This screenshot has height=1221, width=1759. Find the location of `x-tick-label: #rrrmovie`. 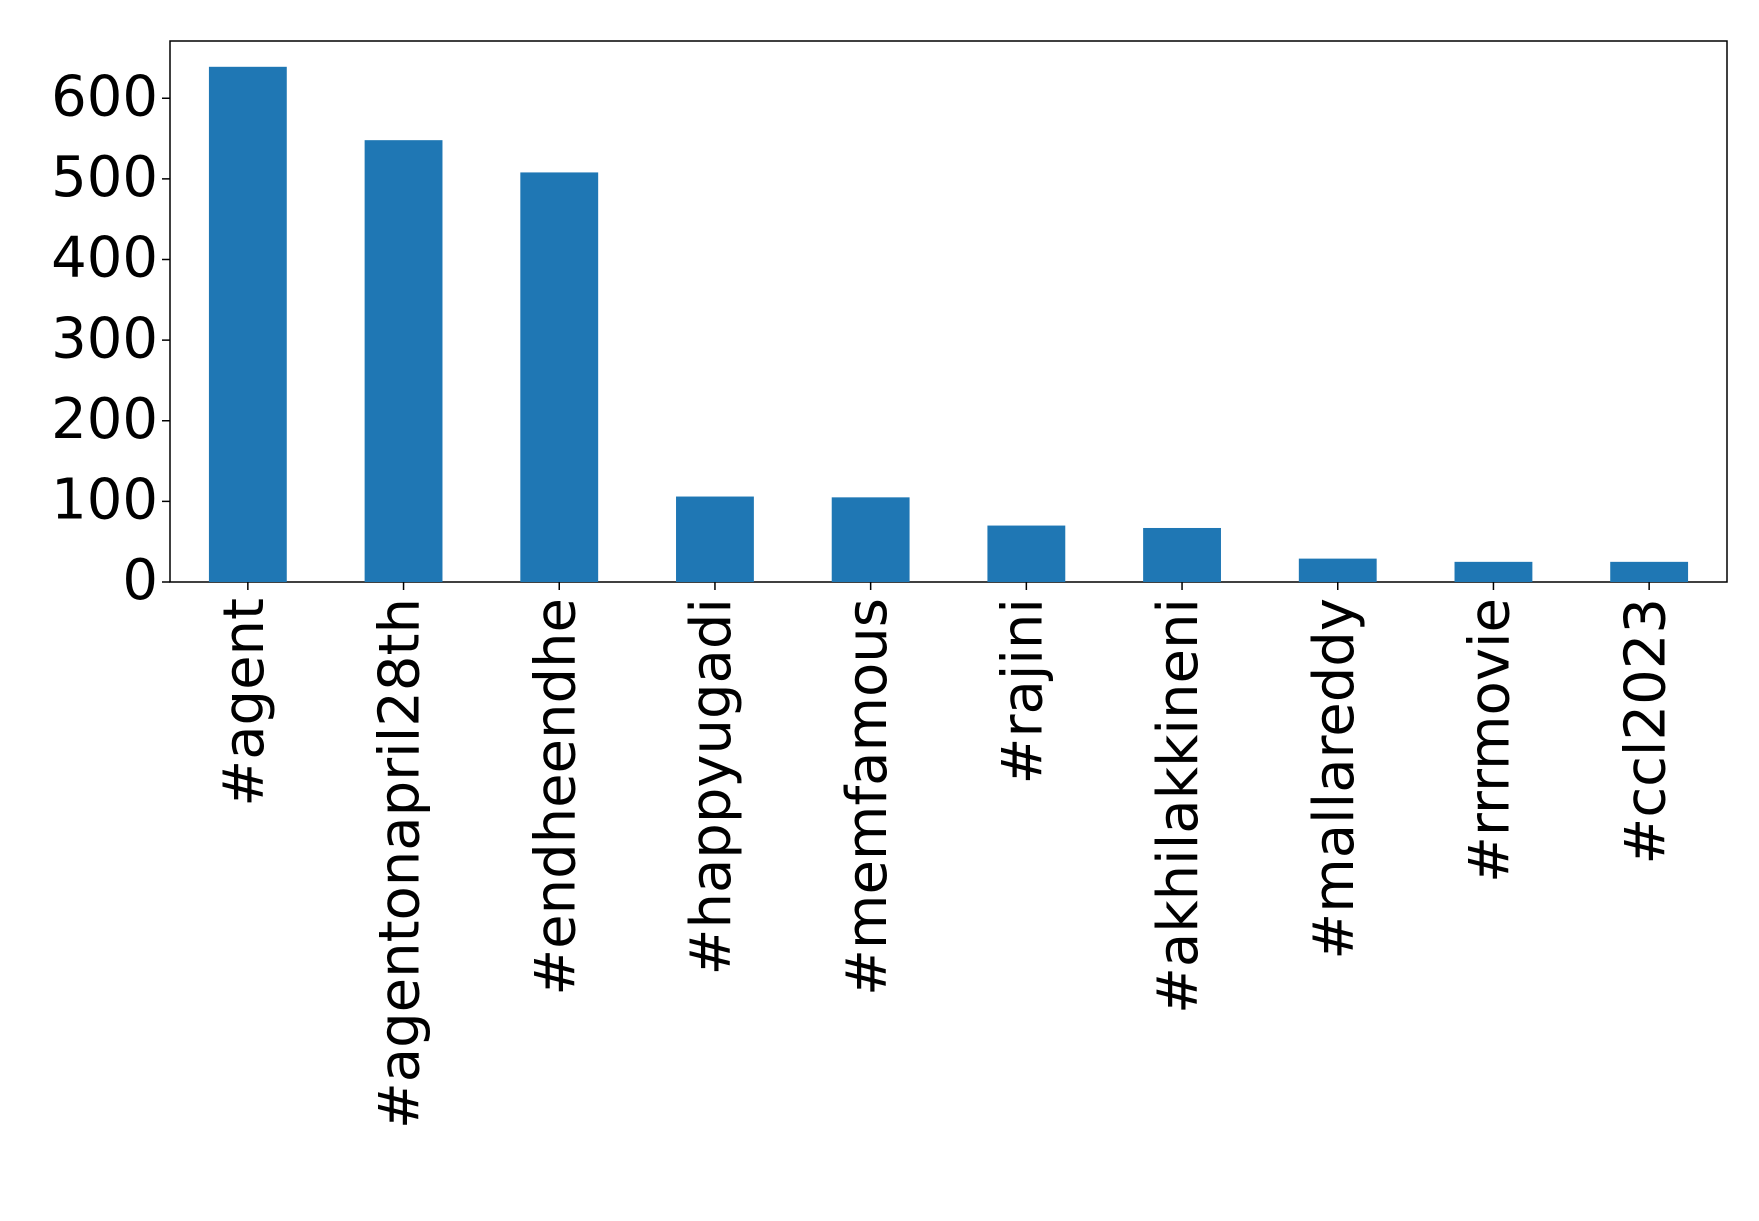

x-tick-label: #rrrmovie is located at coordinates (1490, 740).